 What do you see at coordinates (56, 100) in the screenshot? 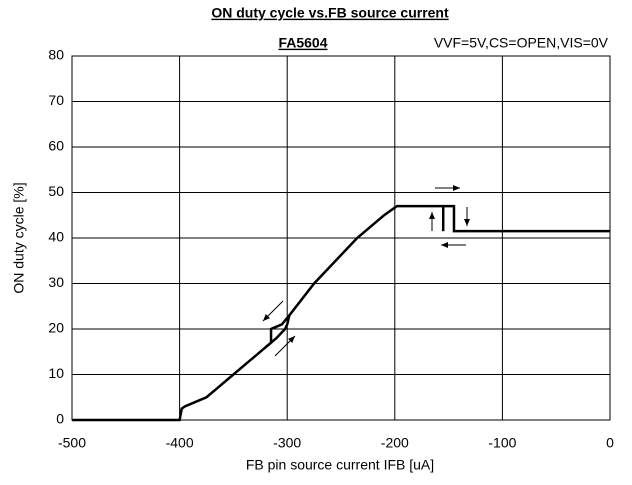
I see `y-tick-label: 70` at bounding box center [56, 100].